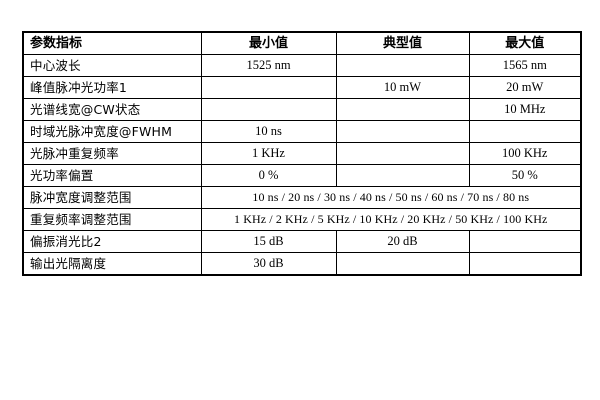  Describe the element at coordinates (268, 43) in the screenshot. I see `column-header-min: 最小值` at that location.